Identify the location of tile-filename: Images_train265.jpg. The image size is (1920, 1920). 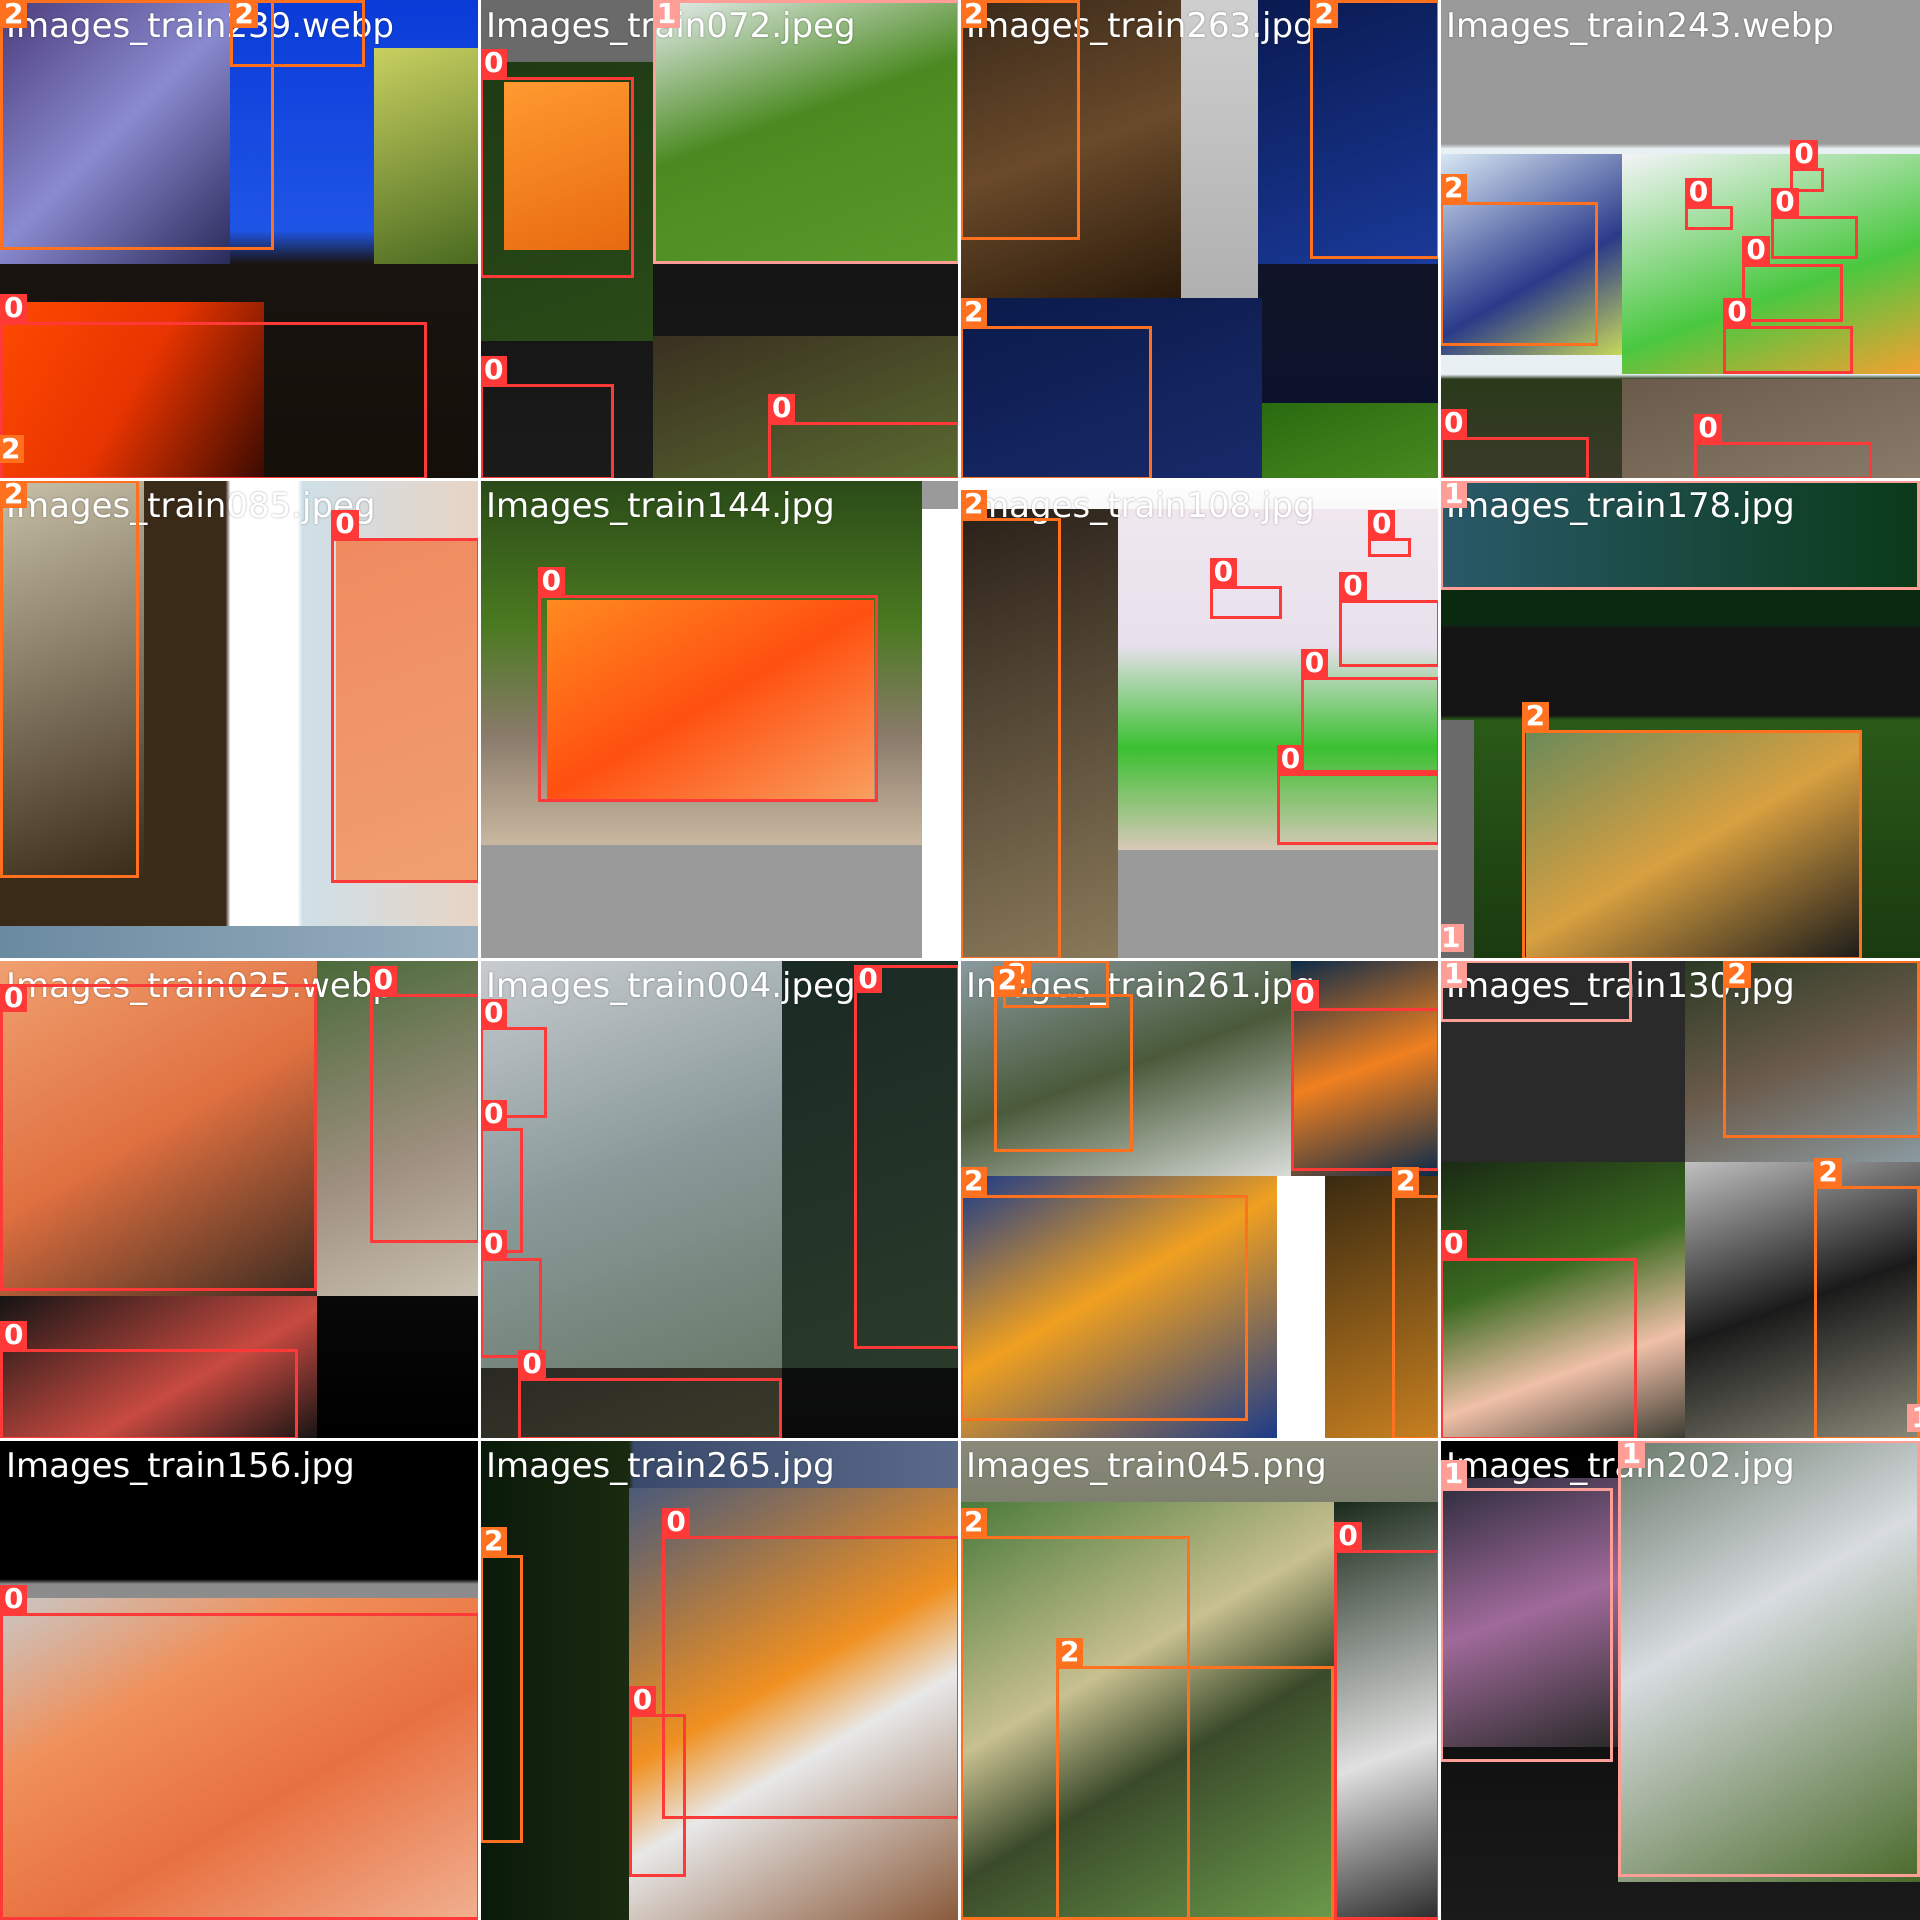
(660, 1466).